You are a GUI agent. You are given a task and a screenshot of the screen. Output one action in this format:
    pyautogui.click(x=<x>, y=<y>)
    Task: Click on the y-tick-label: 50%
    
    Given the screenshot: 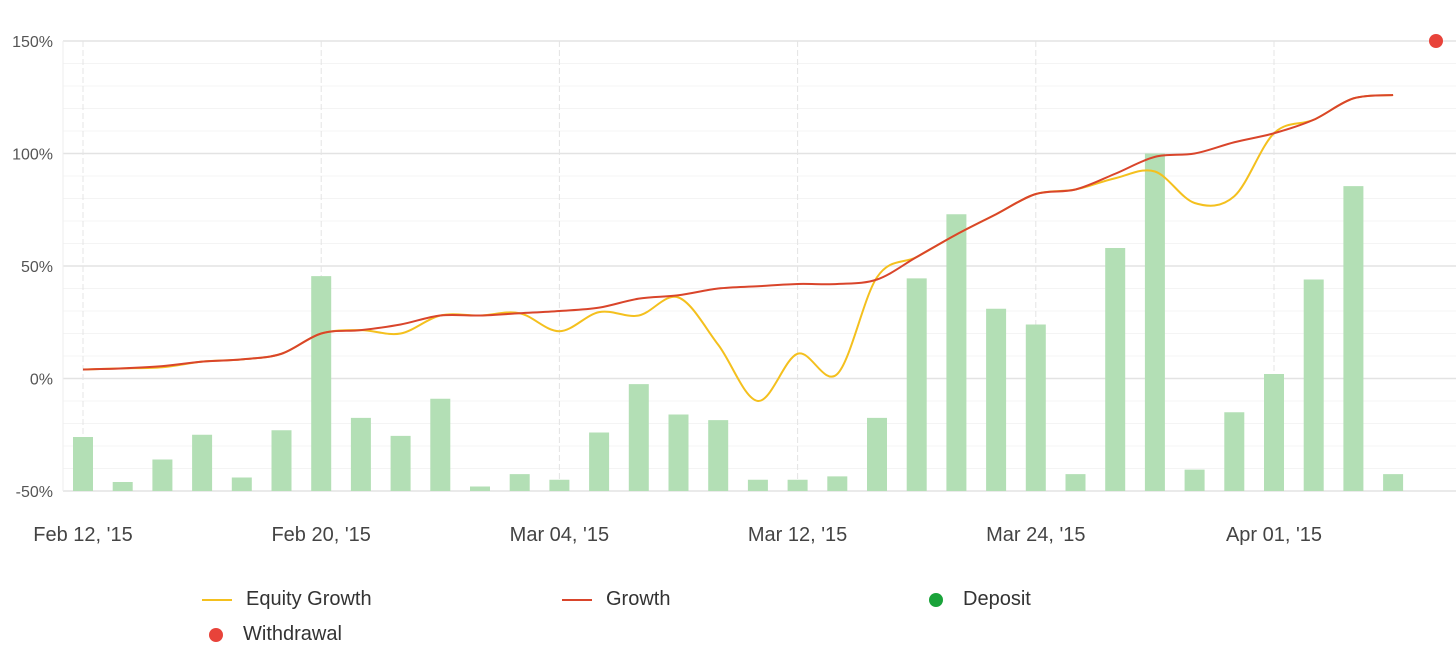 What is the action you would take?
    pyautogui.click(x=37, y=267)
    